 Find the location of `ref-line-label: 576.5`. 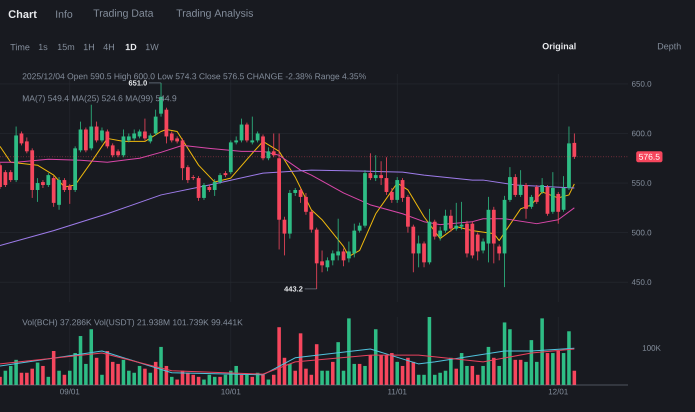

ref-line-label: 576.5 is located at coordinates (649, 157).